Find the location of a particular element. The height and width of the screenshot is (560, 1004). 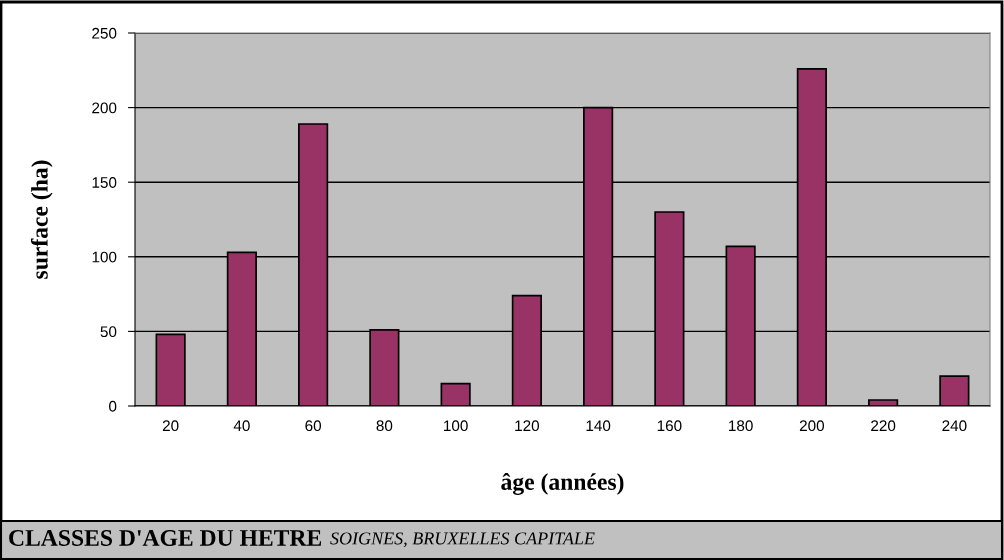

y-tick-label: 200 is located at coordinates (104, 108).